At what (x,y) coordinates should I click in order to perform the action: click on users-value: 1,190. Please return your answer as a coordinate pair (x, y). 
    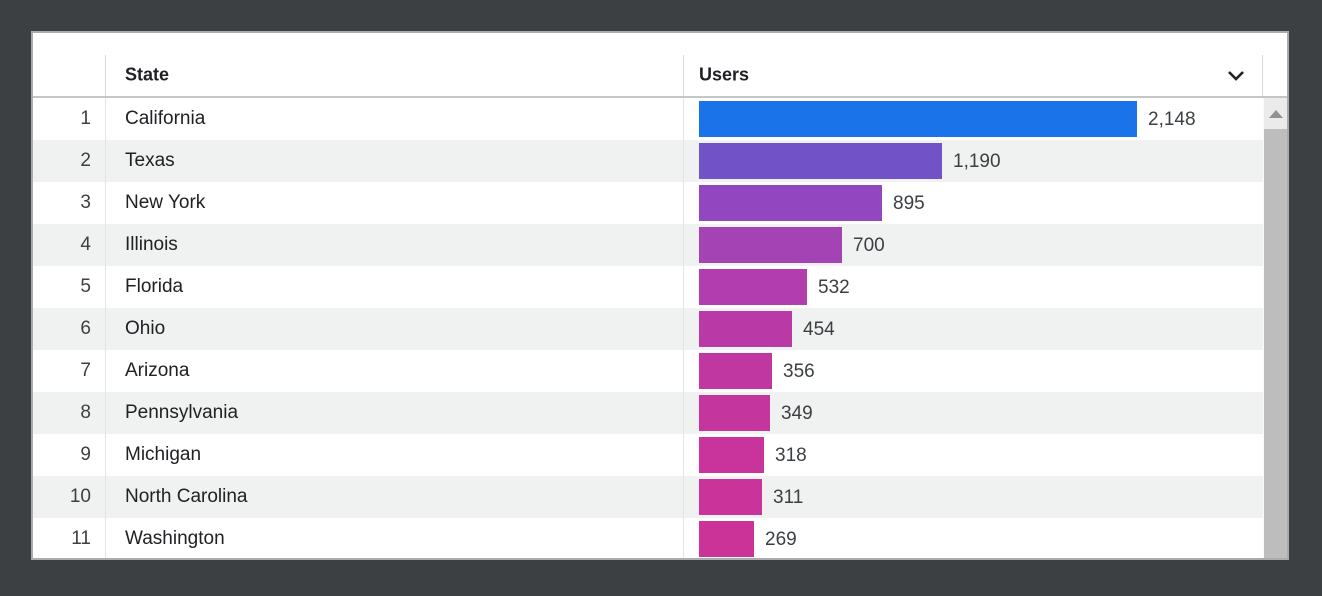
    Looking at the image, I should click on (977, 161).